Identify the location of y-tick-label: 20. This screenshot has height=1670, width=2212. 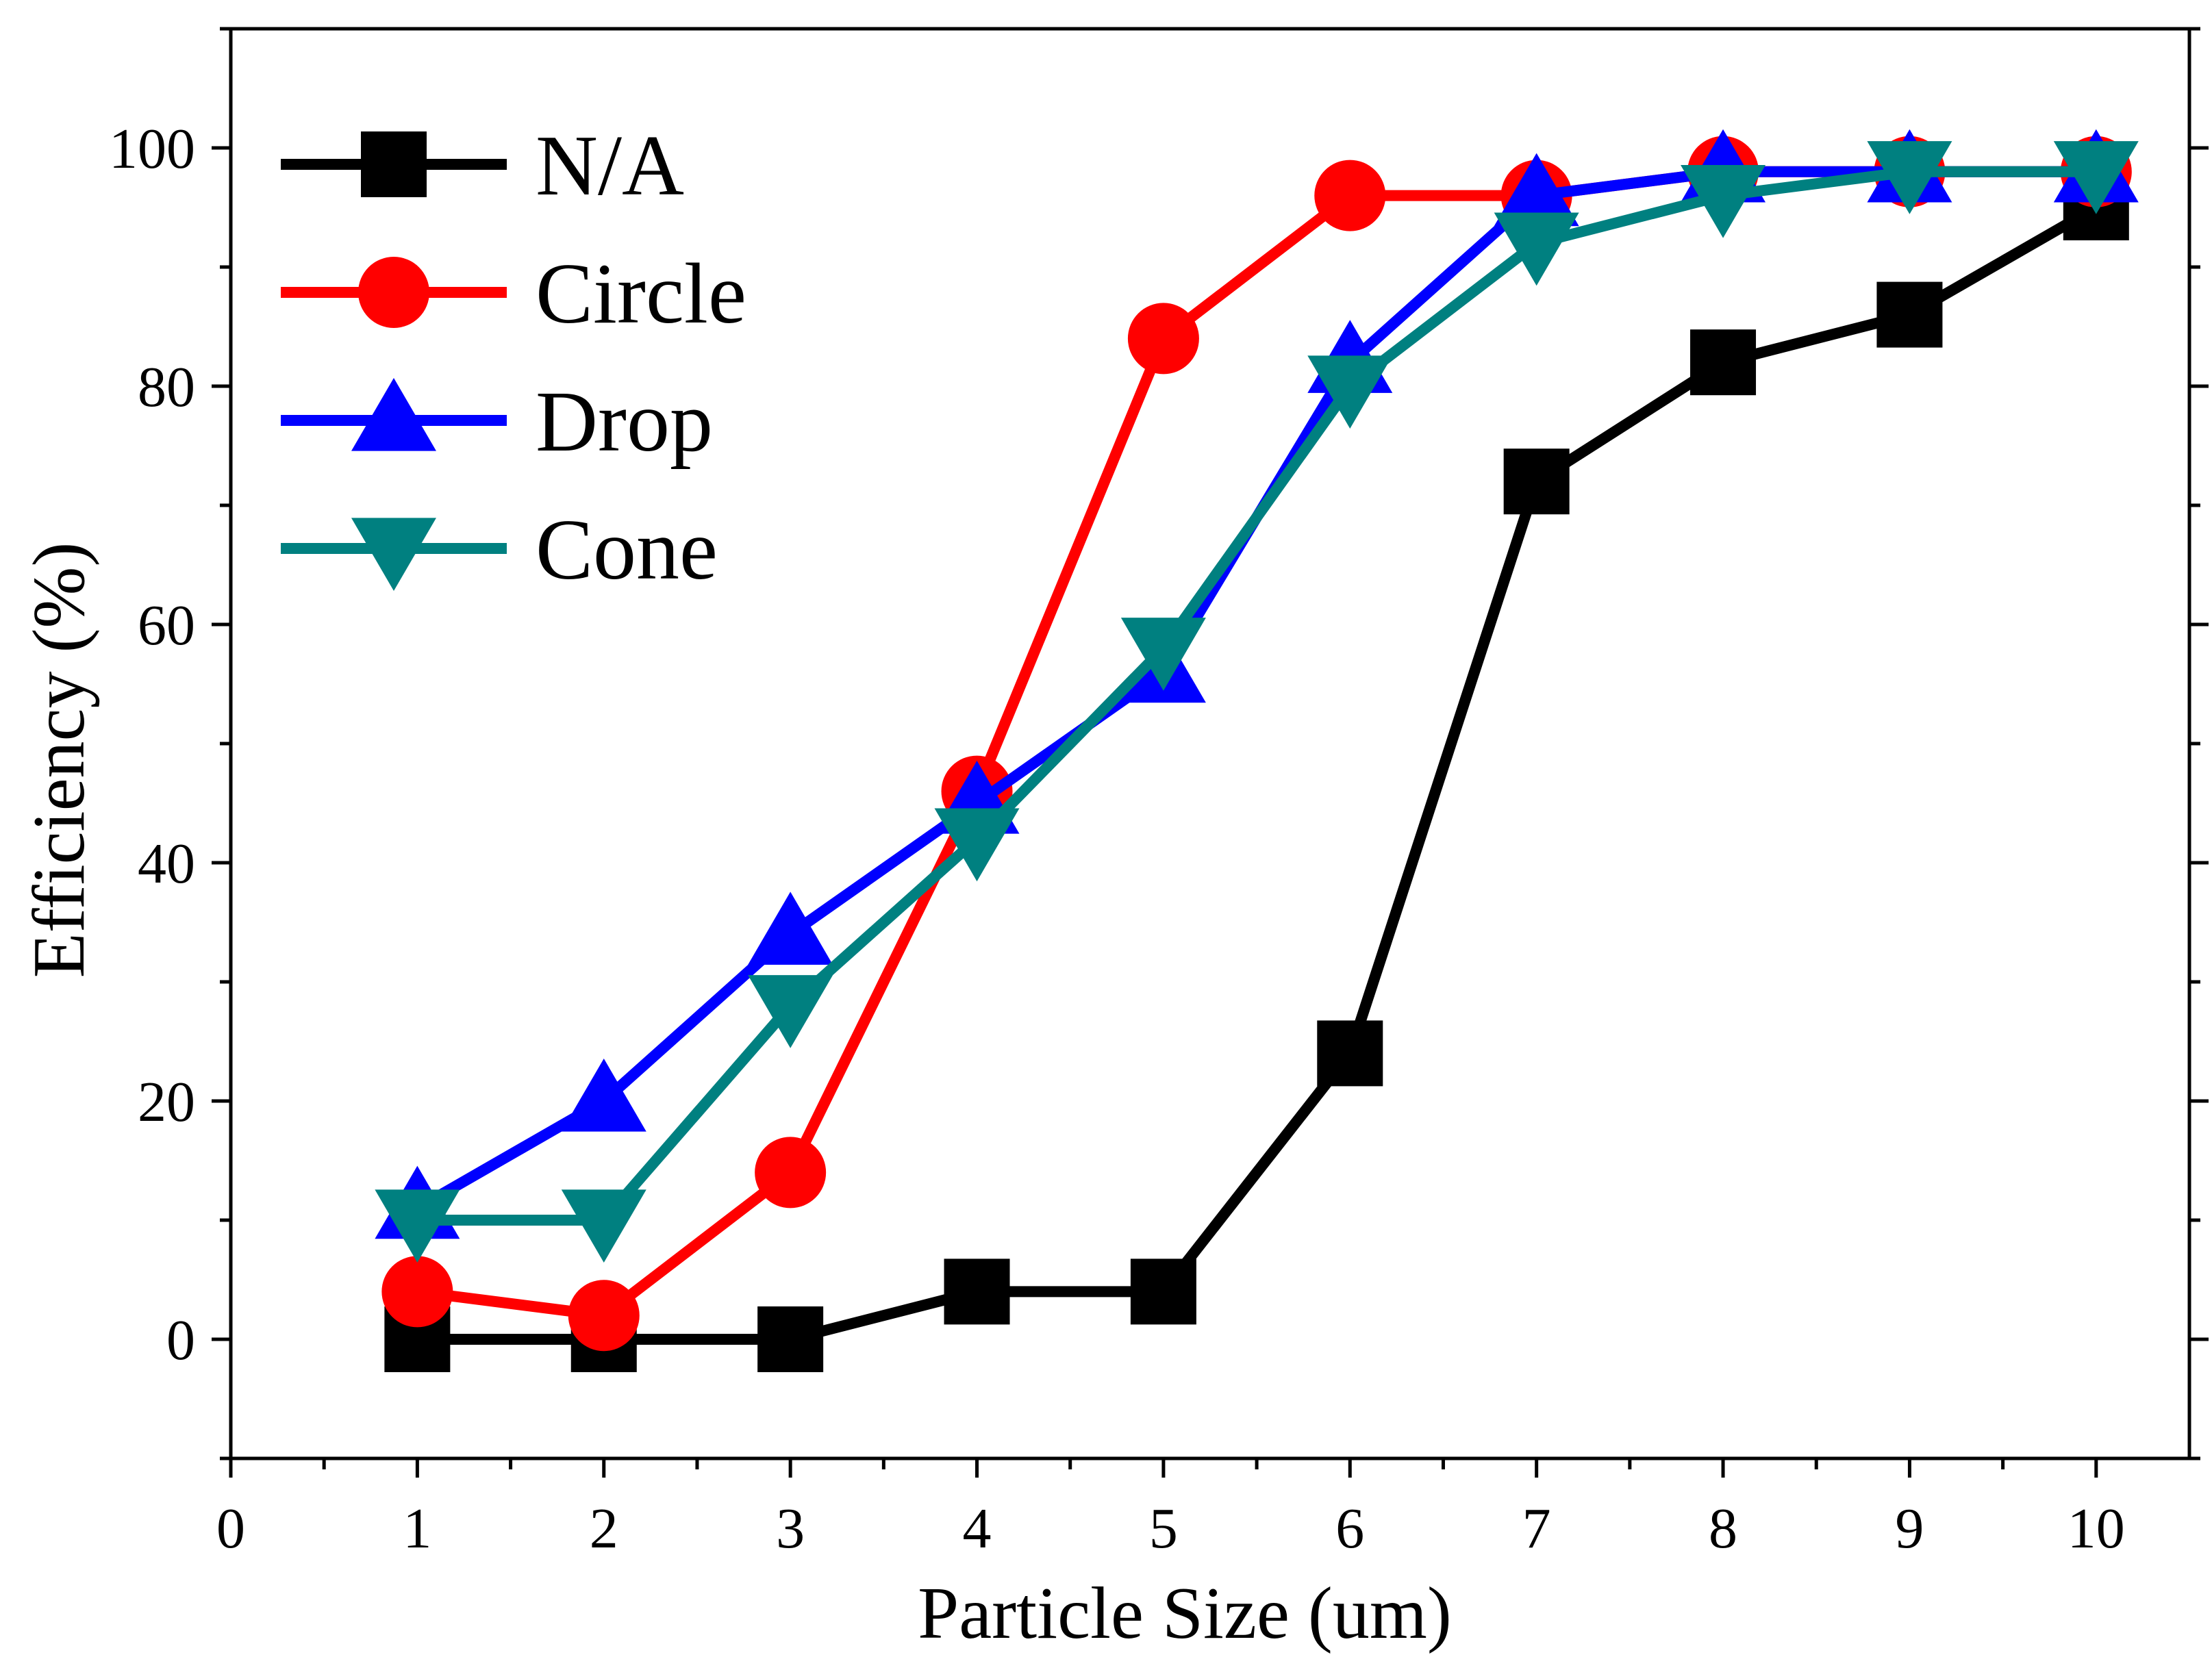
(166, 1102).